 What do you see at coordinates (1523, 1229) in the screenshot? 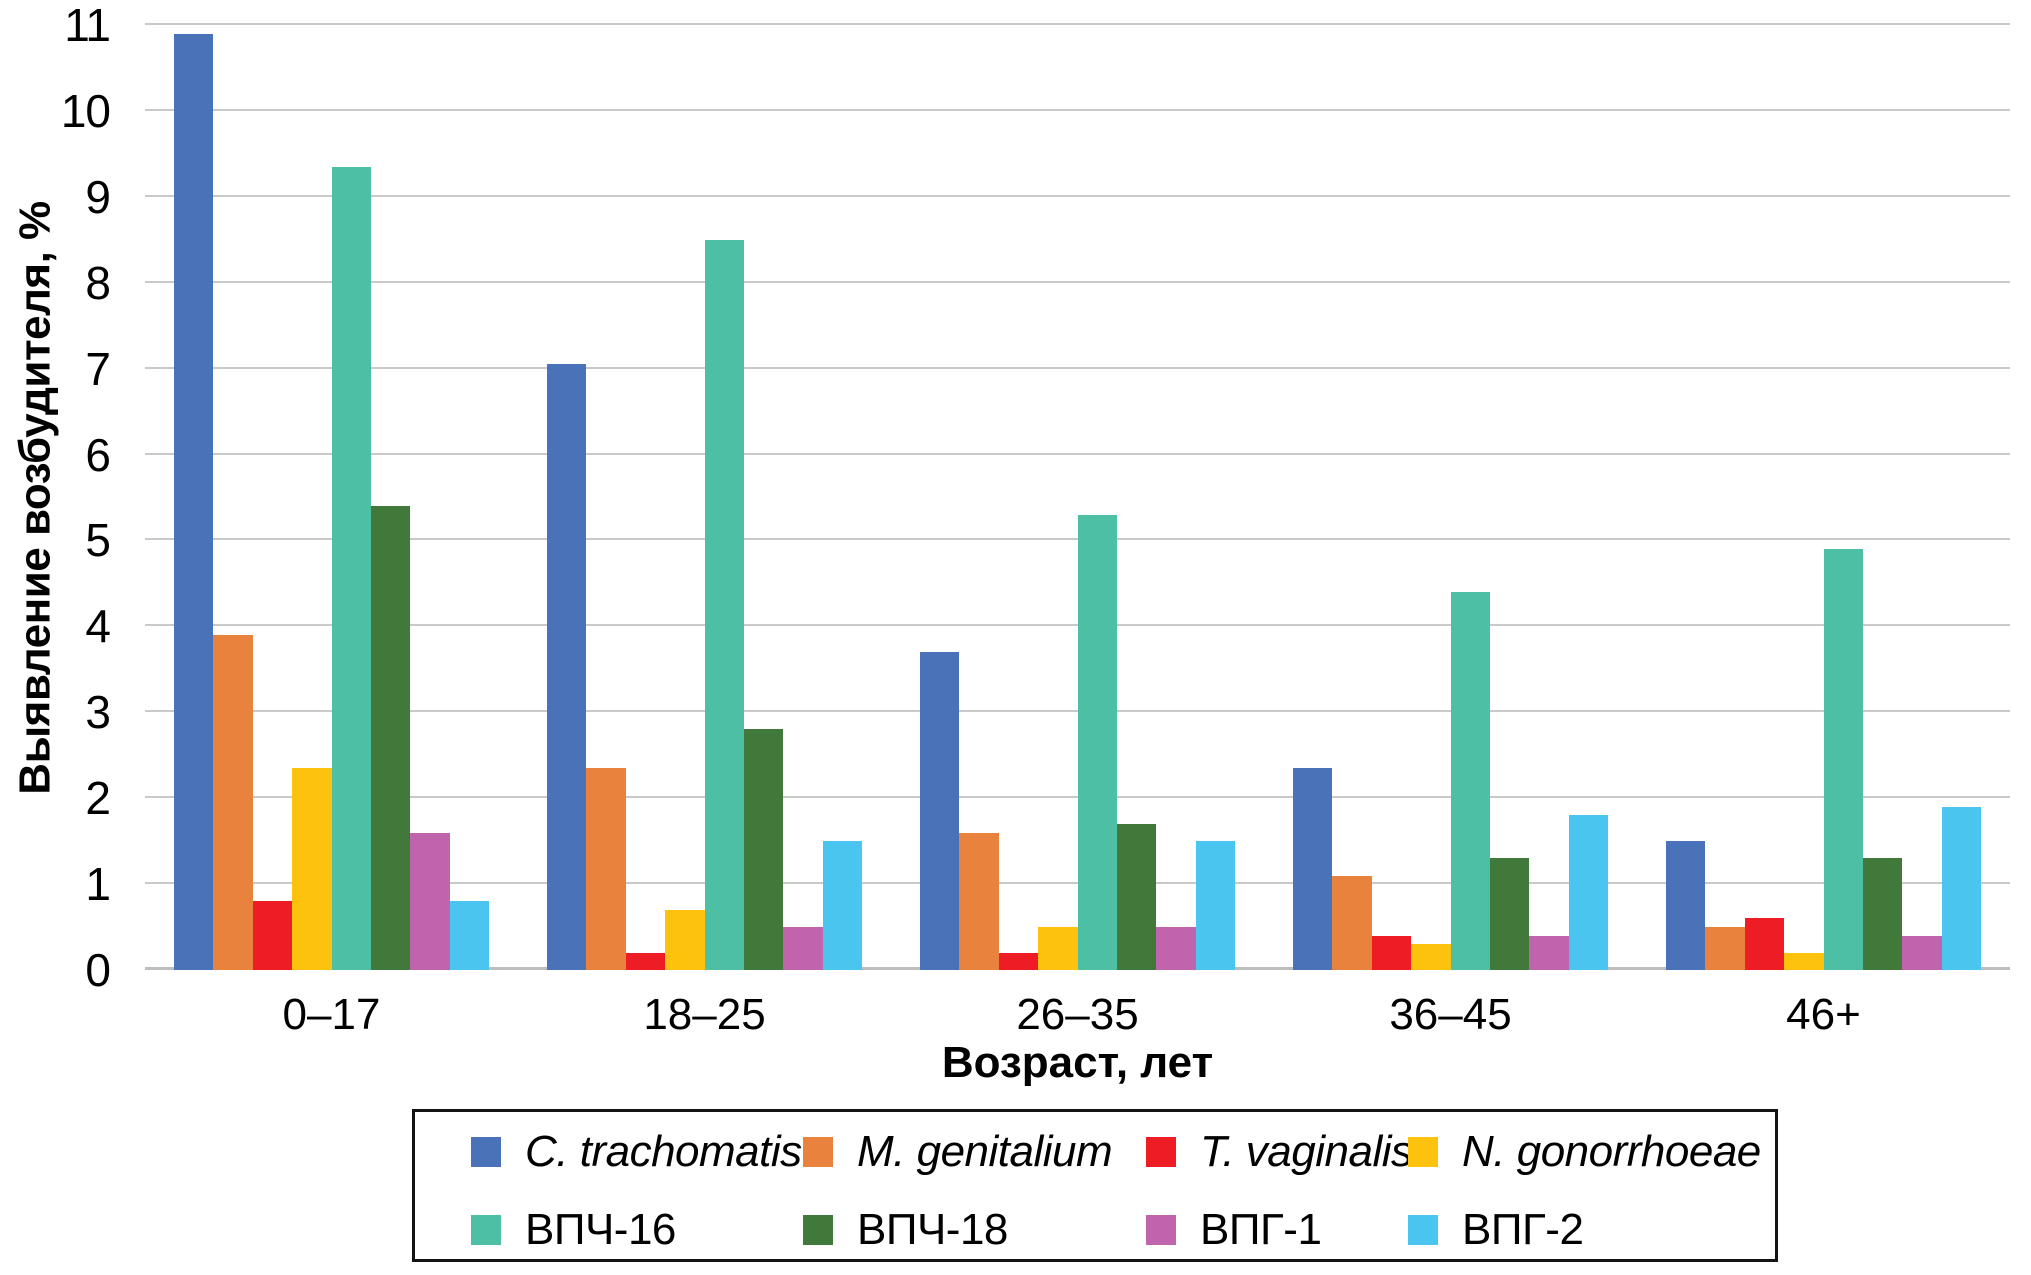
I see `legend-label-ВПГ-2: ВПГ-2` at bounding box center [1523, 1229].